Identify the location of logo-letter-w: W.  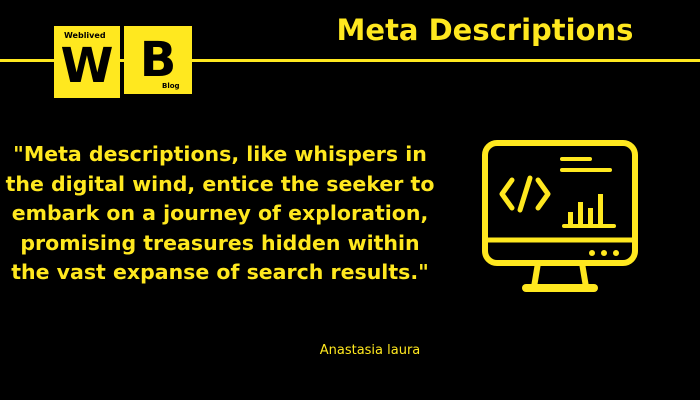
(87, 66).